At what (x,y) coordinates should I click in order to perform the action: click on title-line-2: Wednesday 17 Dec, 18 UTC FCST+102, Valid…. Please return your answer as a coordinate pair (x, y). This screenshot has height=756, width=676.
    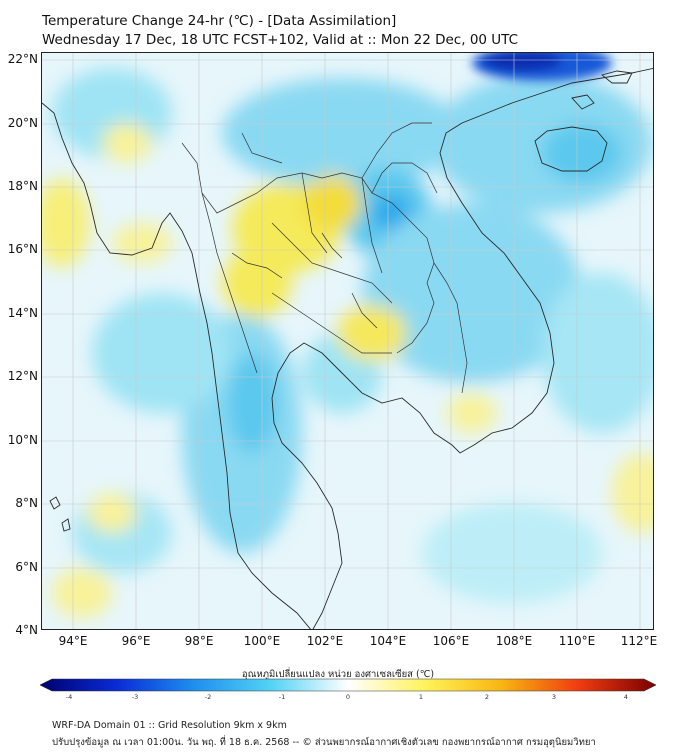
    Looking at the image, I should click on (280, 40).